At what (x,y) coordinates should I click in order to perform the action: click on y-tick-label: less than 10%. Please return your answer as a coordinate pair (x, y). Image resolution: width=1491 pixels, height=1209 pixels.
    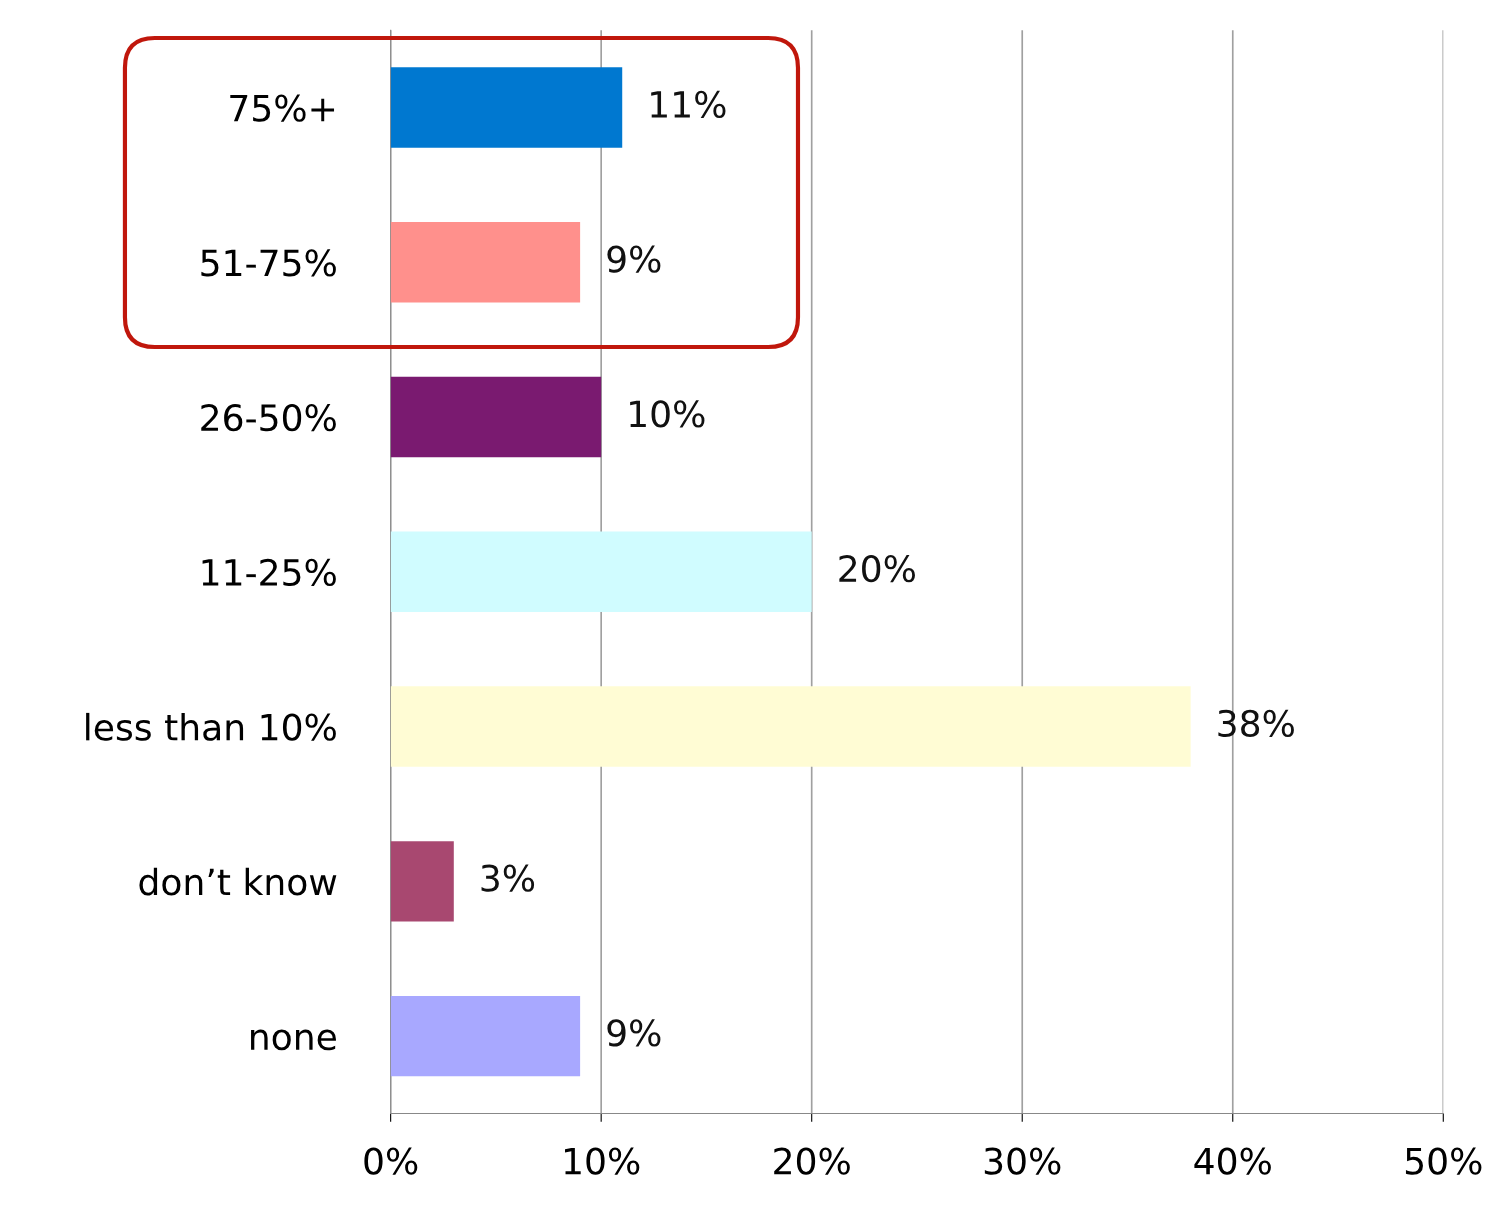
    Looking at the image, I should click on (211, 726).